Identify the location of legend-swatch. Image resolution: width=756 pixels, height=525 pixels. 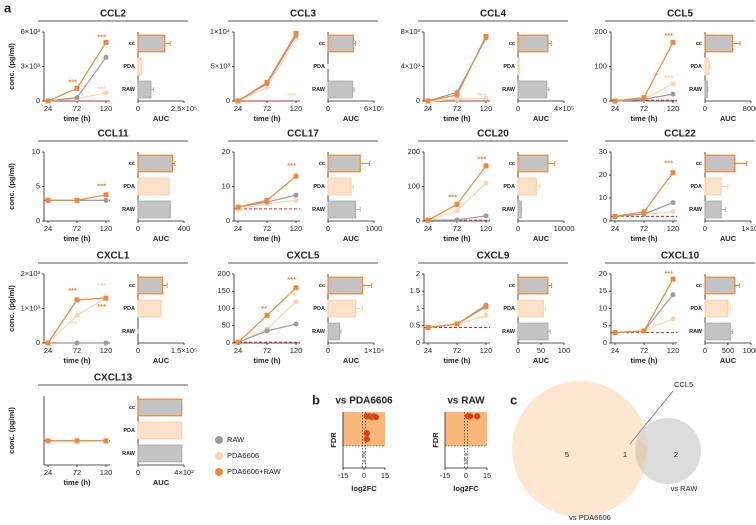
(219, 472).